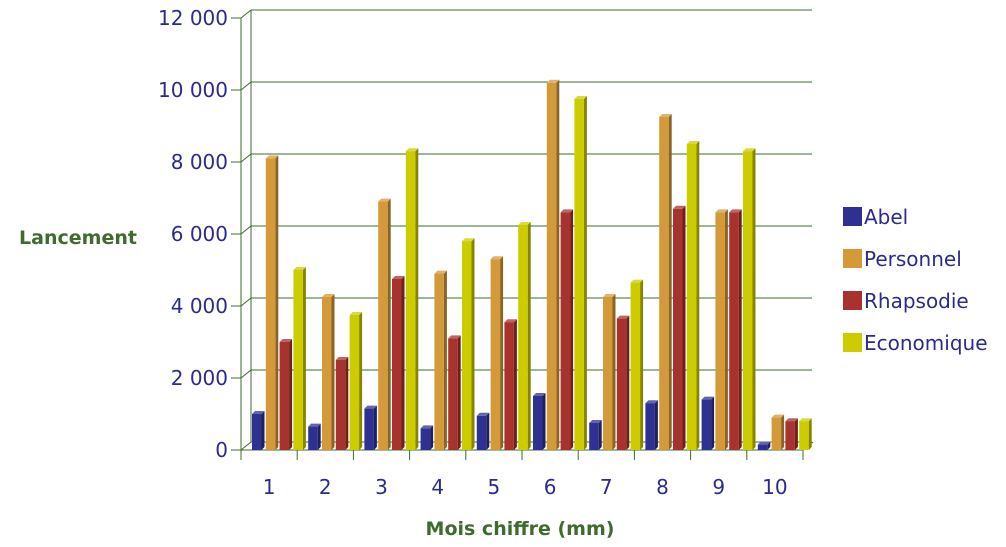  I want to click on legend-item-economique: Economique, so click(915, 343).